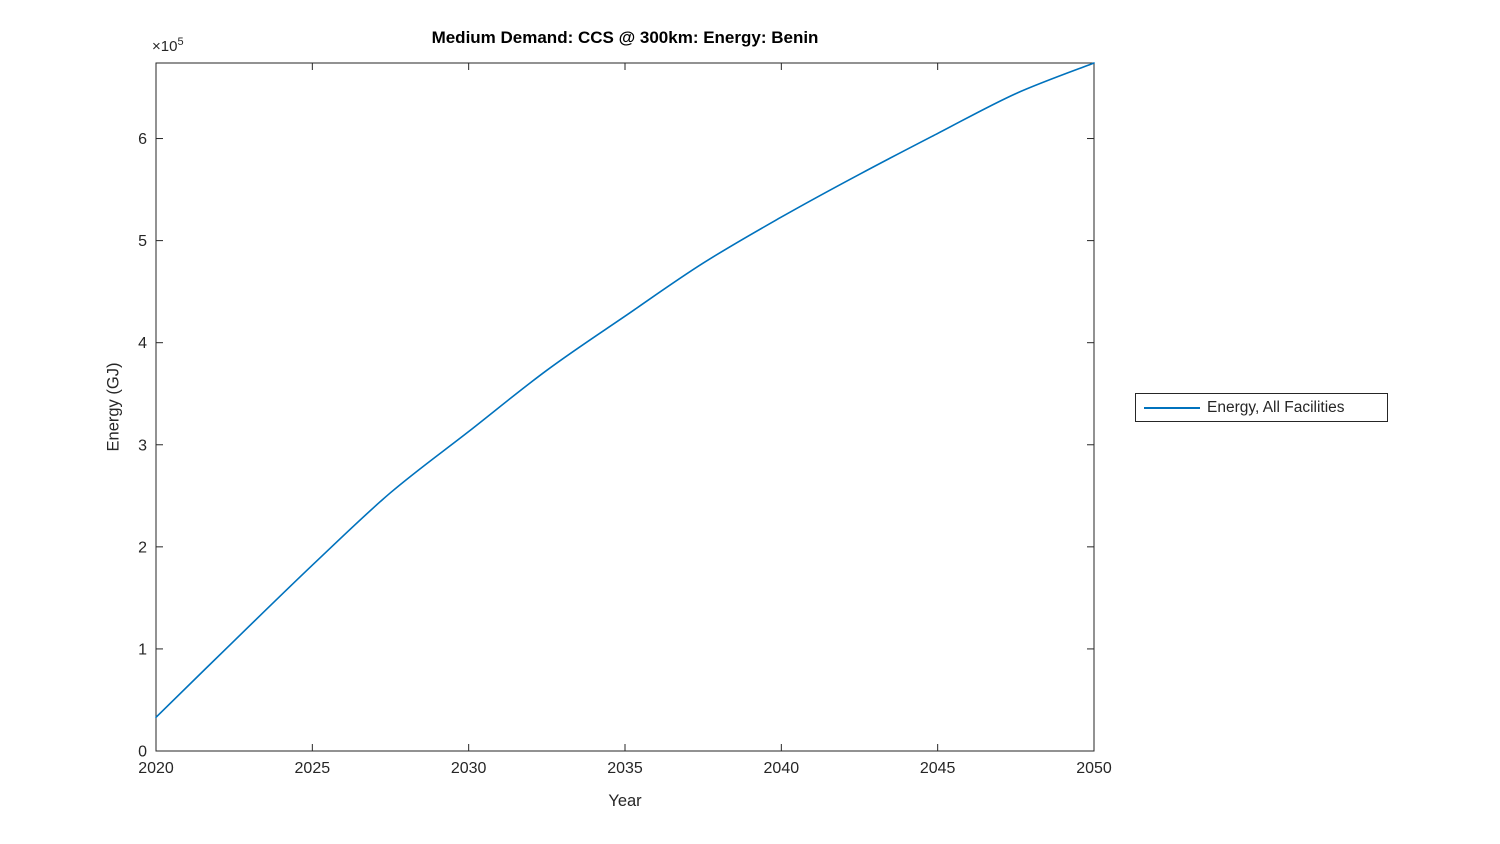 This screenshot has width=1500, height=844. What do you see at coordinates (142, 547) in the screenshot?
I see `svg-text: 2` at bounding box center [142, 547].